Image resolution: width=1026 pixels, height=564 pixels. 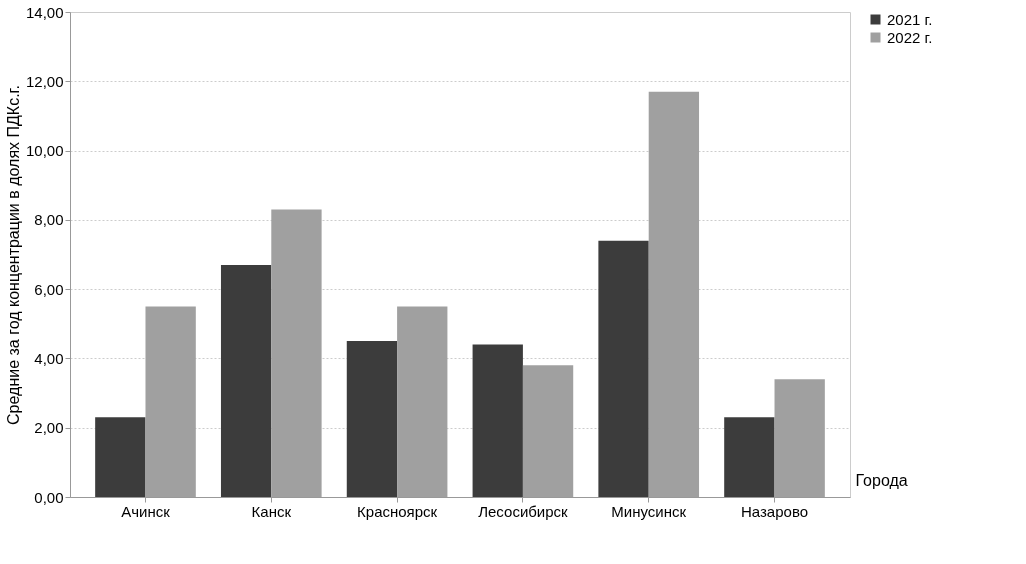 I want to click on x-tick-label: Лесосибирск, so click(x=523, y=511).